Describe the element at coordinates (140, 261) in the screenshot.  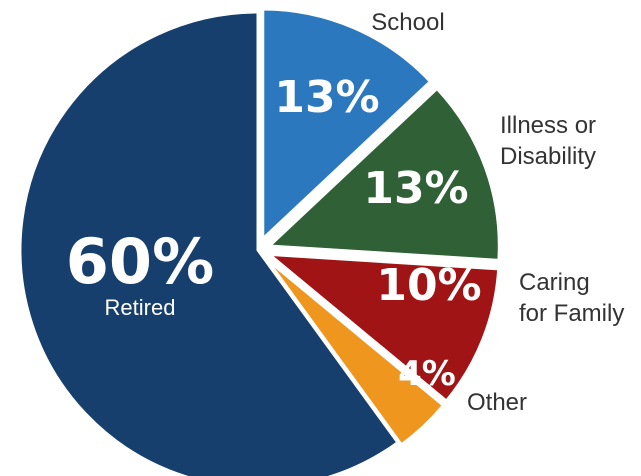
I see `slice-percent-retired: 60%` at that location.